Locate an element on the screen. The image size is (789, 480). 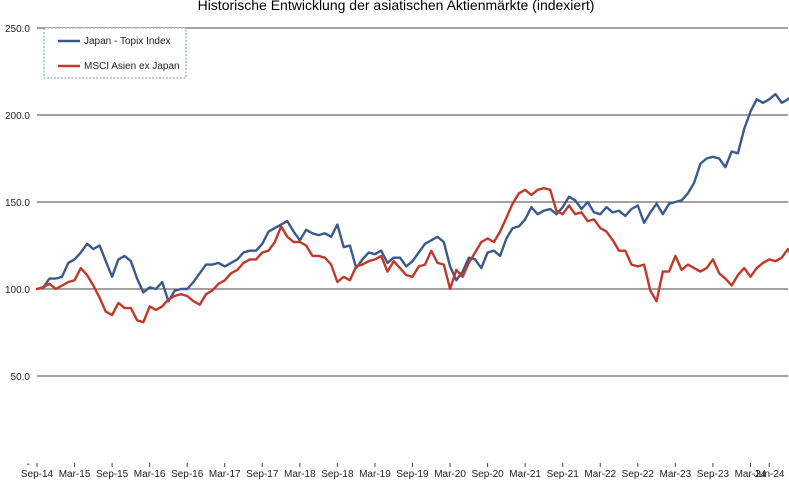
x-tick-label: Sep-19 is located at coordinates (412, 474).